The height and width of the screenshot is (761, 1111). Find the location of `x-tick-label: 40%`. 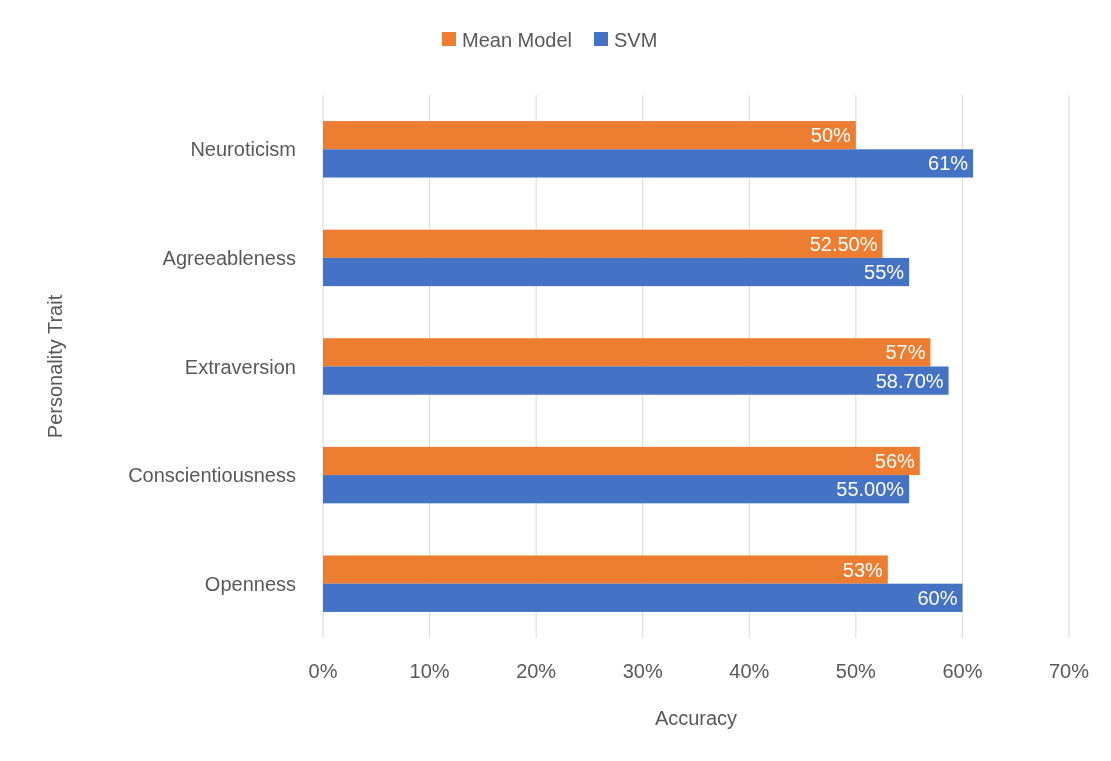

x-tick-label: 40% is located at coordinates (749, 671).